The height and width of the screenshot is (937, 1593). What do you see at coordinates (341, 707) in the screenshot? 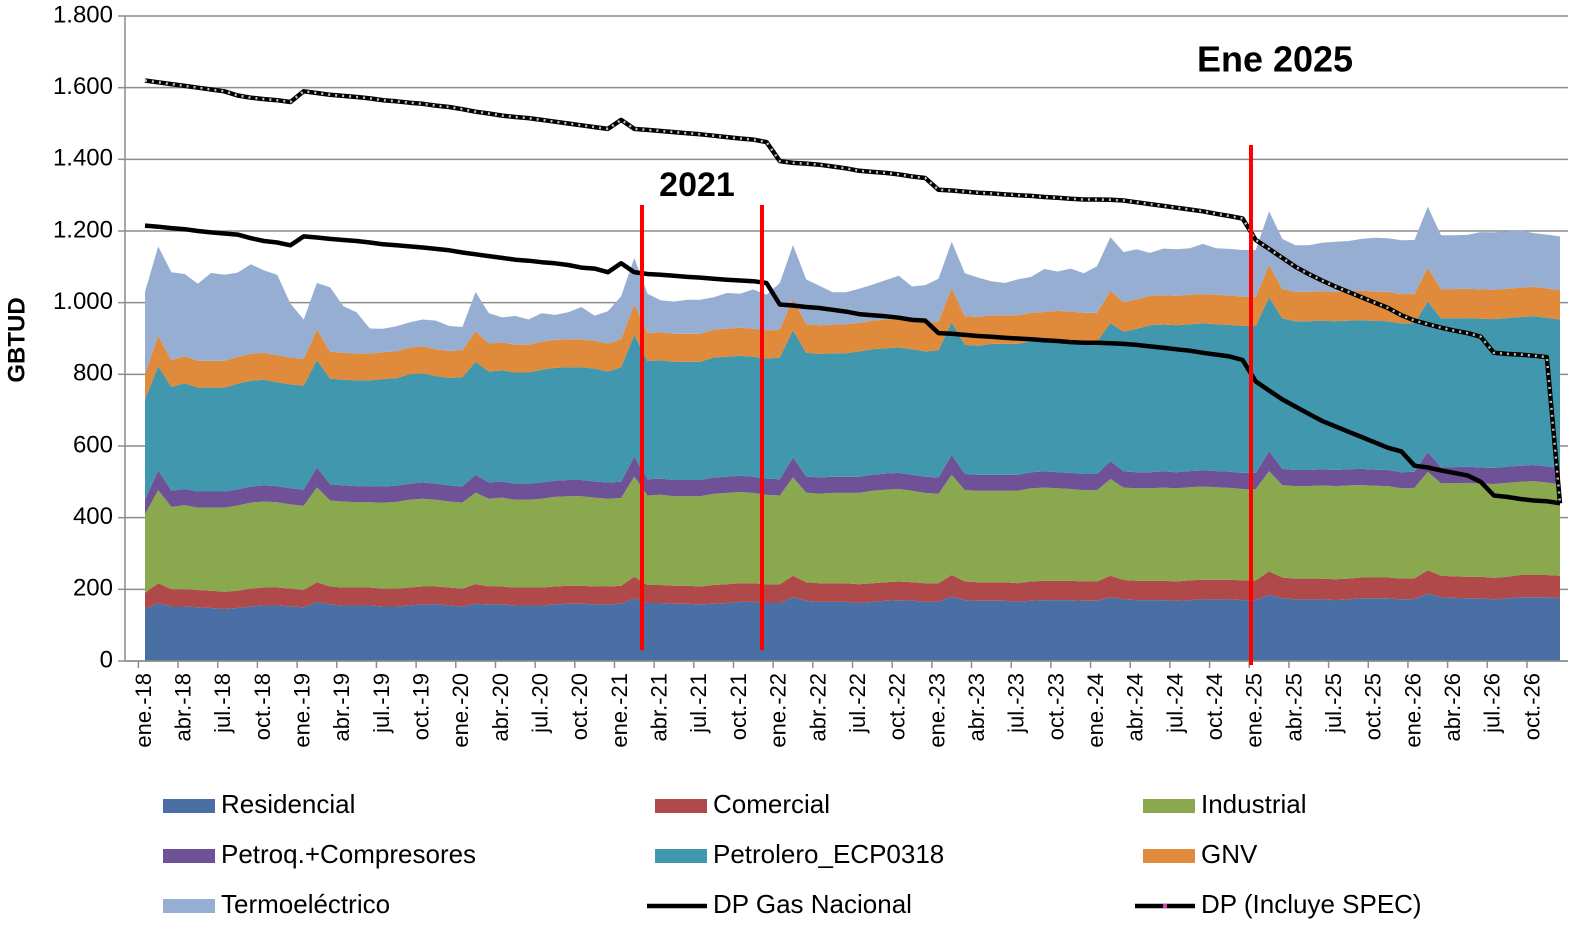
I see `x-tick-label: abr.-19` at bounding box center [341, 707].